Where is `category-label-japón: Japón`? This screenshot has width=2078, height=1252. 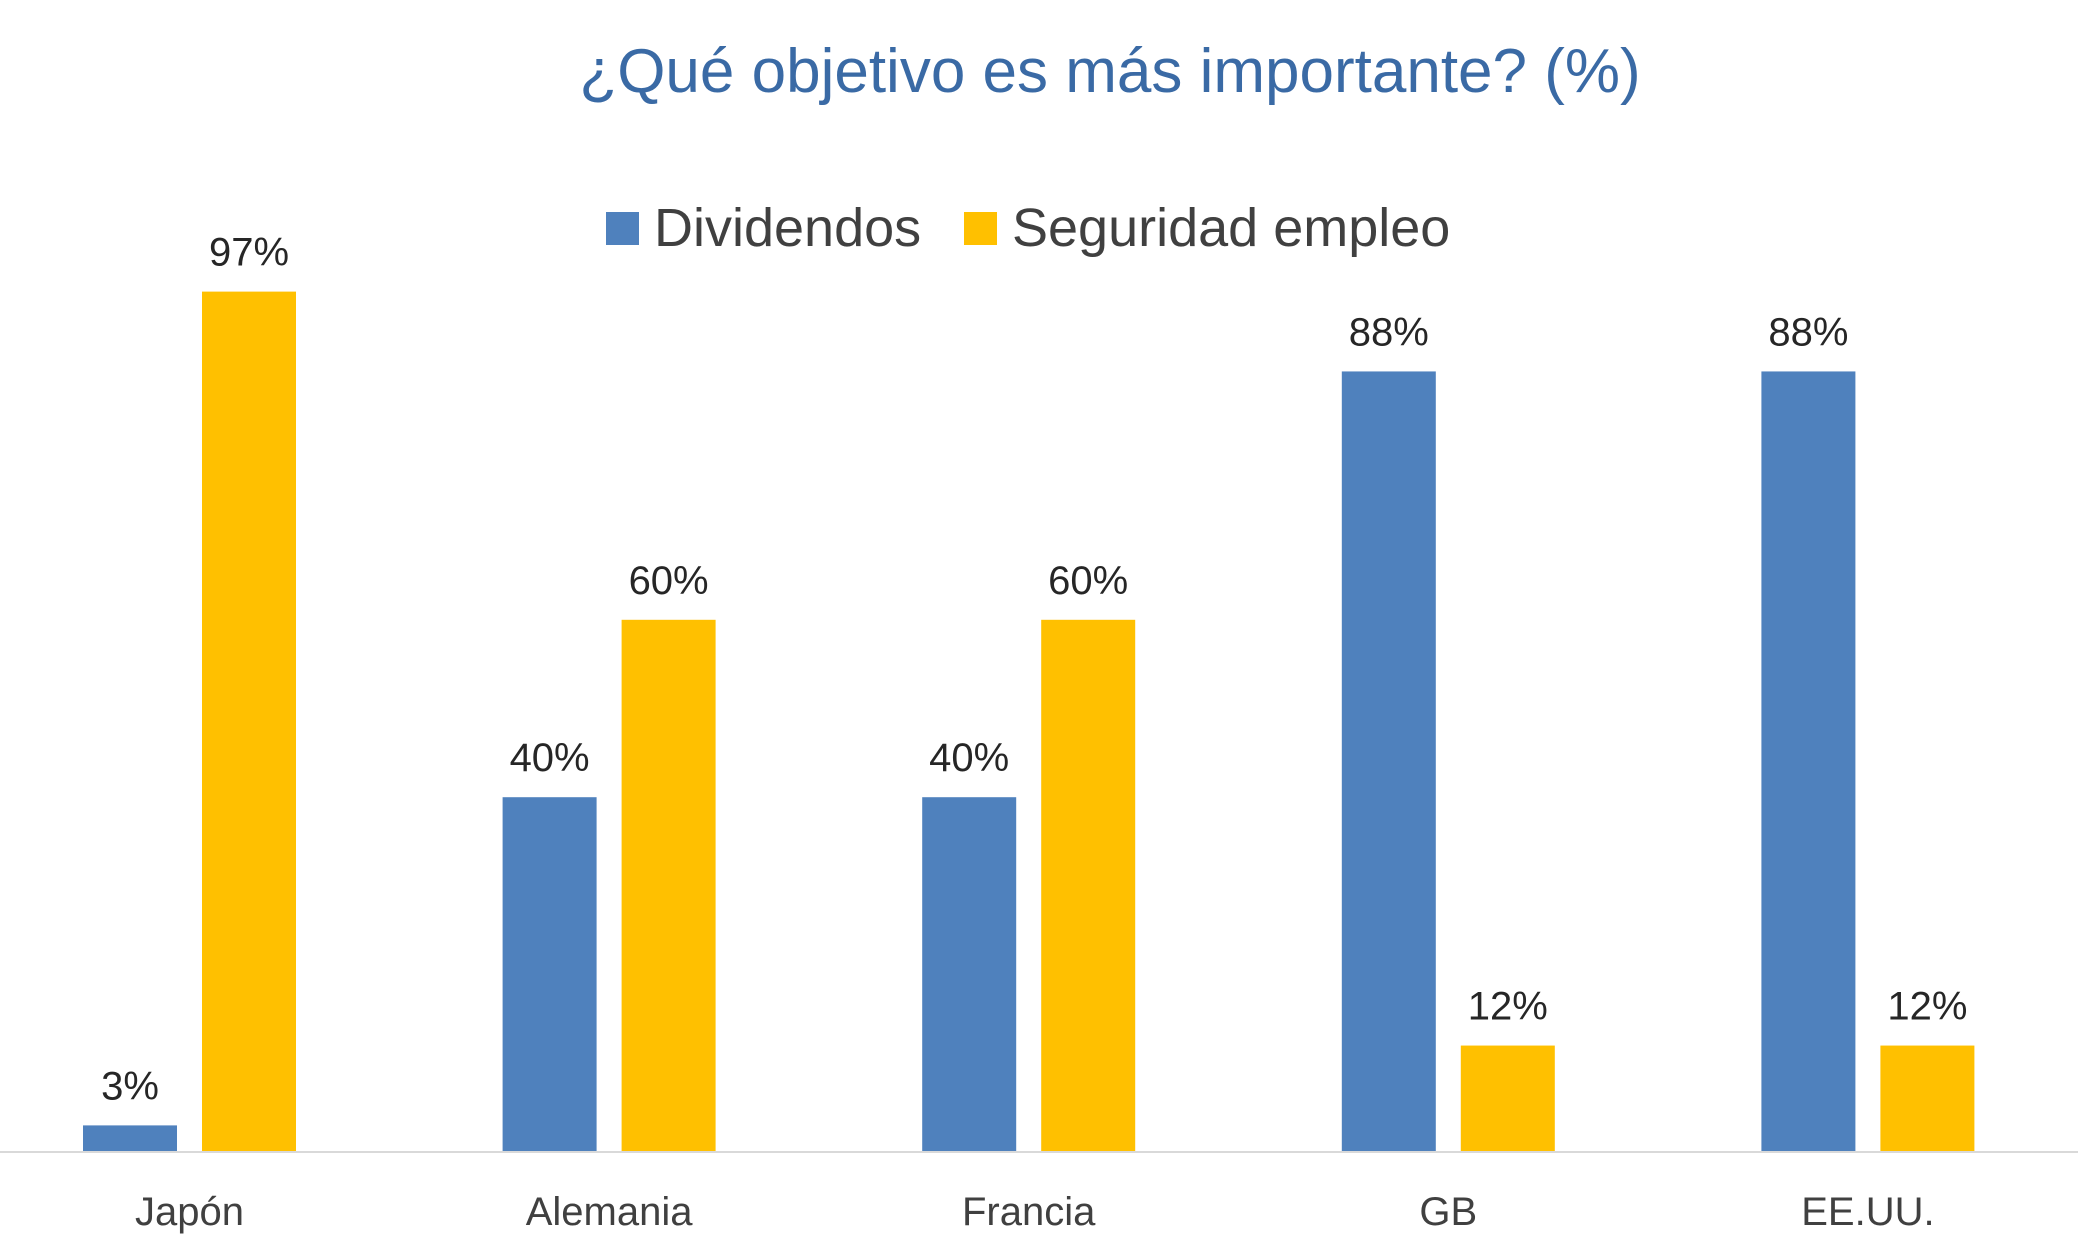
category-label-japón: Japón is located at coordinates (189, 1212).